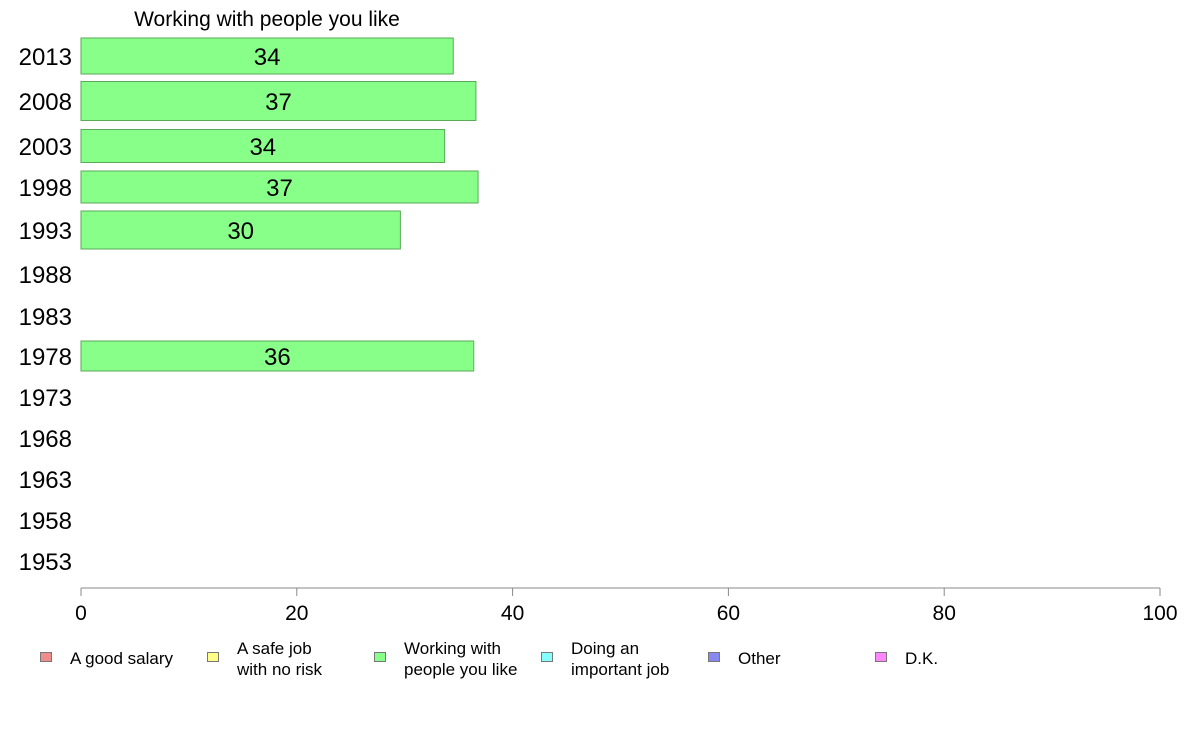 The width and height of the screenshot is (1188, 736). I want to click on x-tick-label: 100, so click(1159, 613).